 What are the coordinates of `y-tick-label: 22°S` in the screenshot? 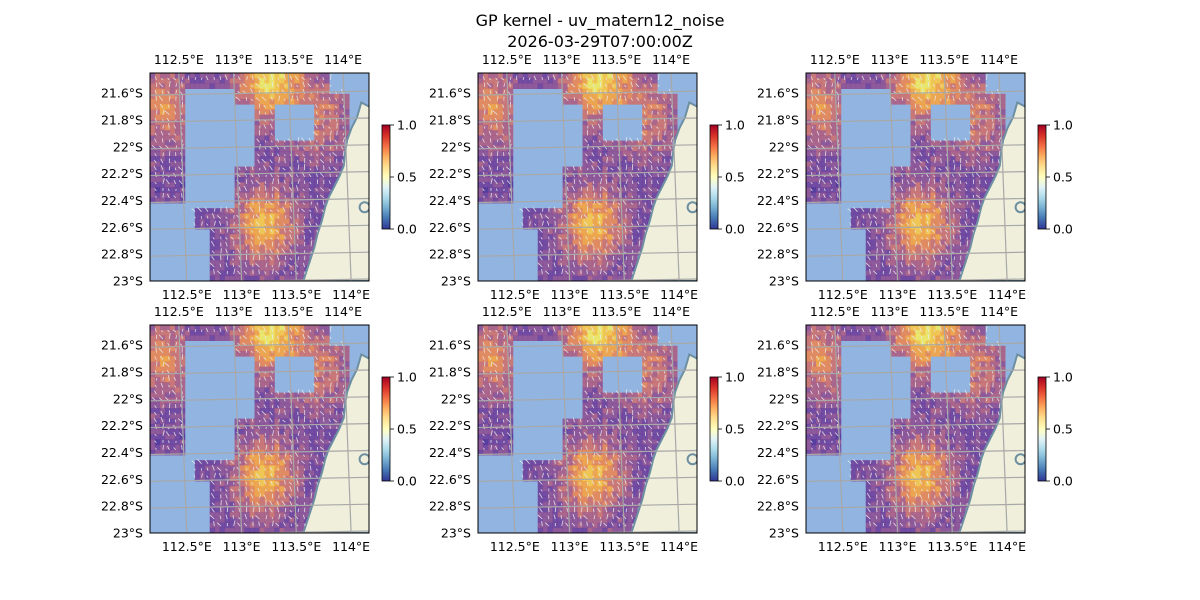 It's located at (128, 398).